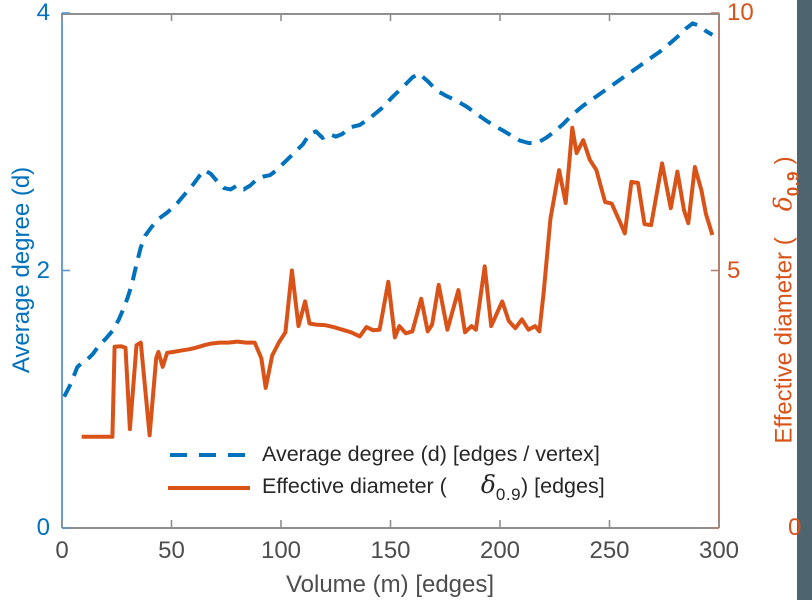 The image size is (812, 600). What do you see at coordinates (784, 340) in the screenshot?
I see `right-axis-label-text: Effective diameter (` at bounding box center [784, 340].